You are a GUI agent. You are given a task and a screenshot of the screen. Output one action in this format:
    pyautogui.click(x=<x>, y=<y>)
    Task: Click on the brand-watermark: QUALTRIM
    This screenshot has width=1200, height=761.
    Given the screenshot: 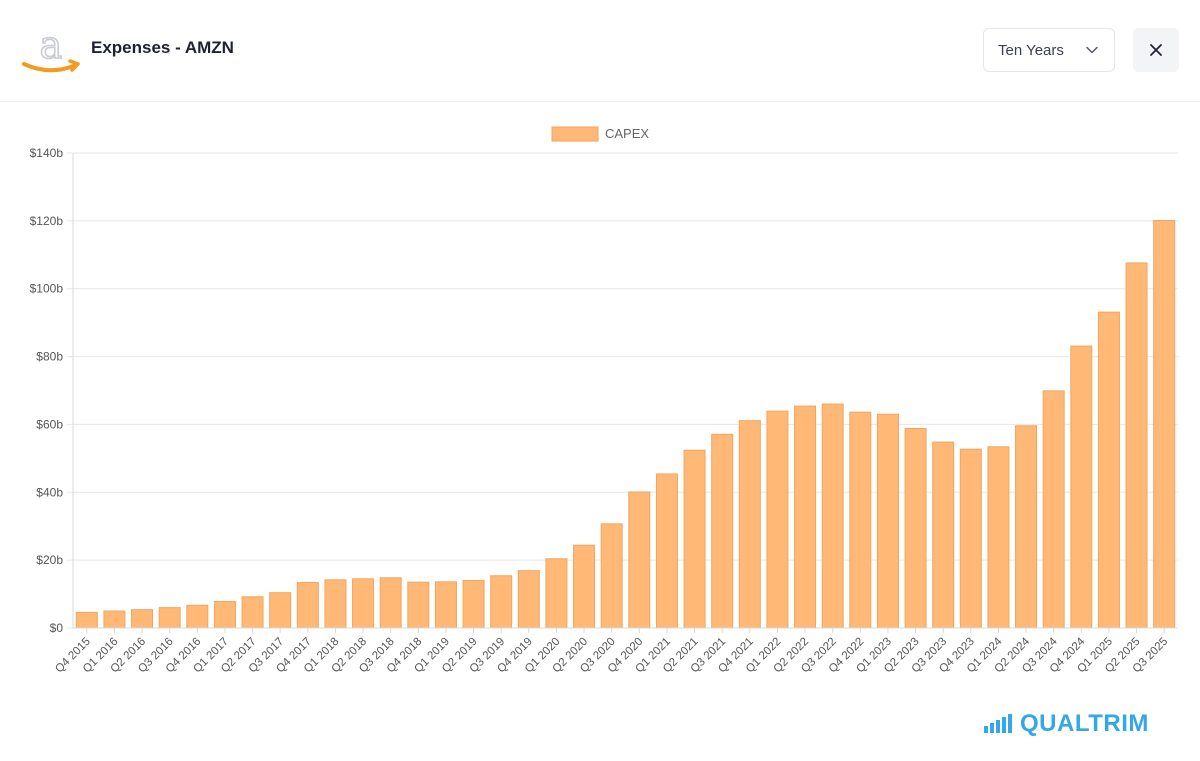 What is the action you would take?
    pyautogui.click(x=1080, y=723)
    